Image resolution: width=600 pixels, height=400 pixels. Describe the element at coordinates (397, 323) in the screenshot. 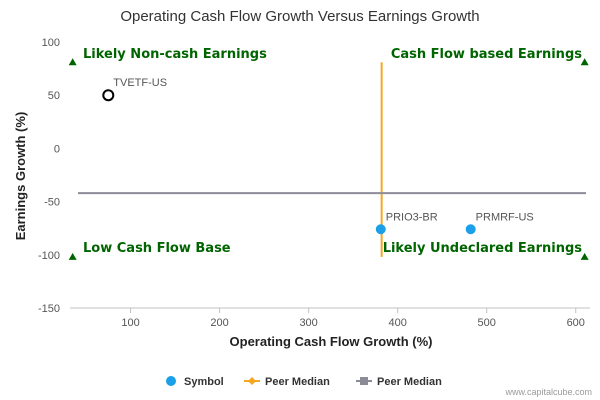

I see `x-tick-label: 400` at that location.